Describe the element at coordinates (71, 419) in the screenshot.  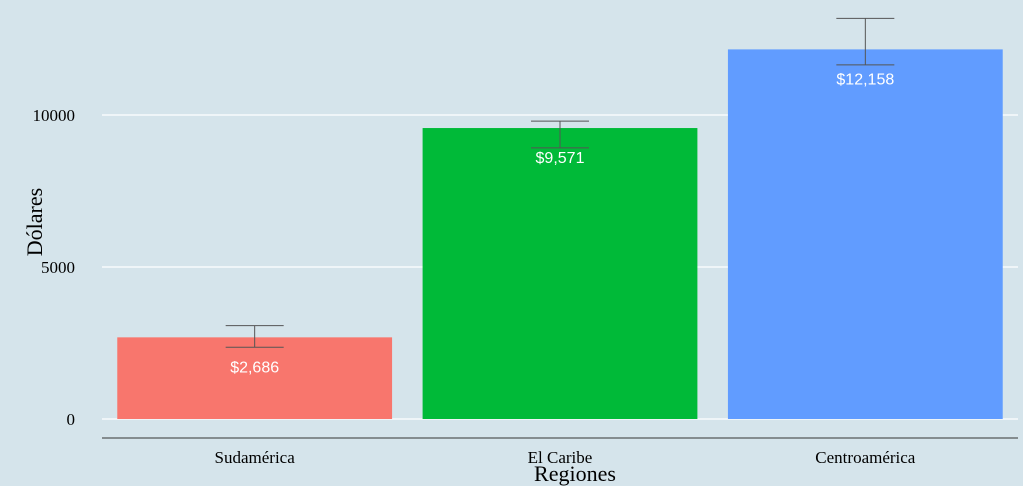
I see `y-tick-label: 0` at that location.